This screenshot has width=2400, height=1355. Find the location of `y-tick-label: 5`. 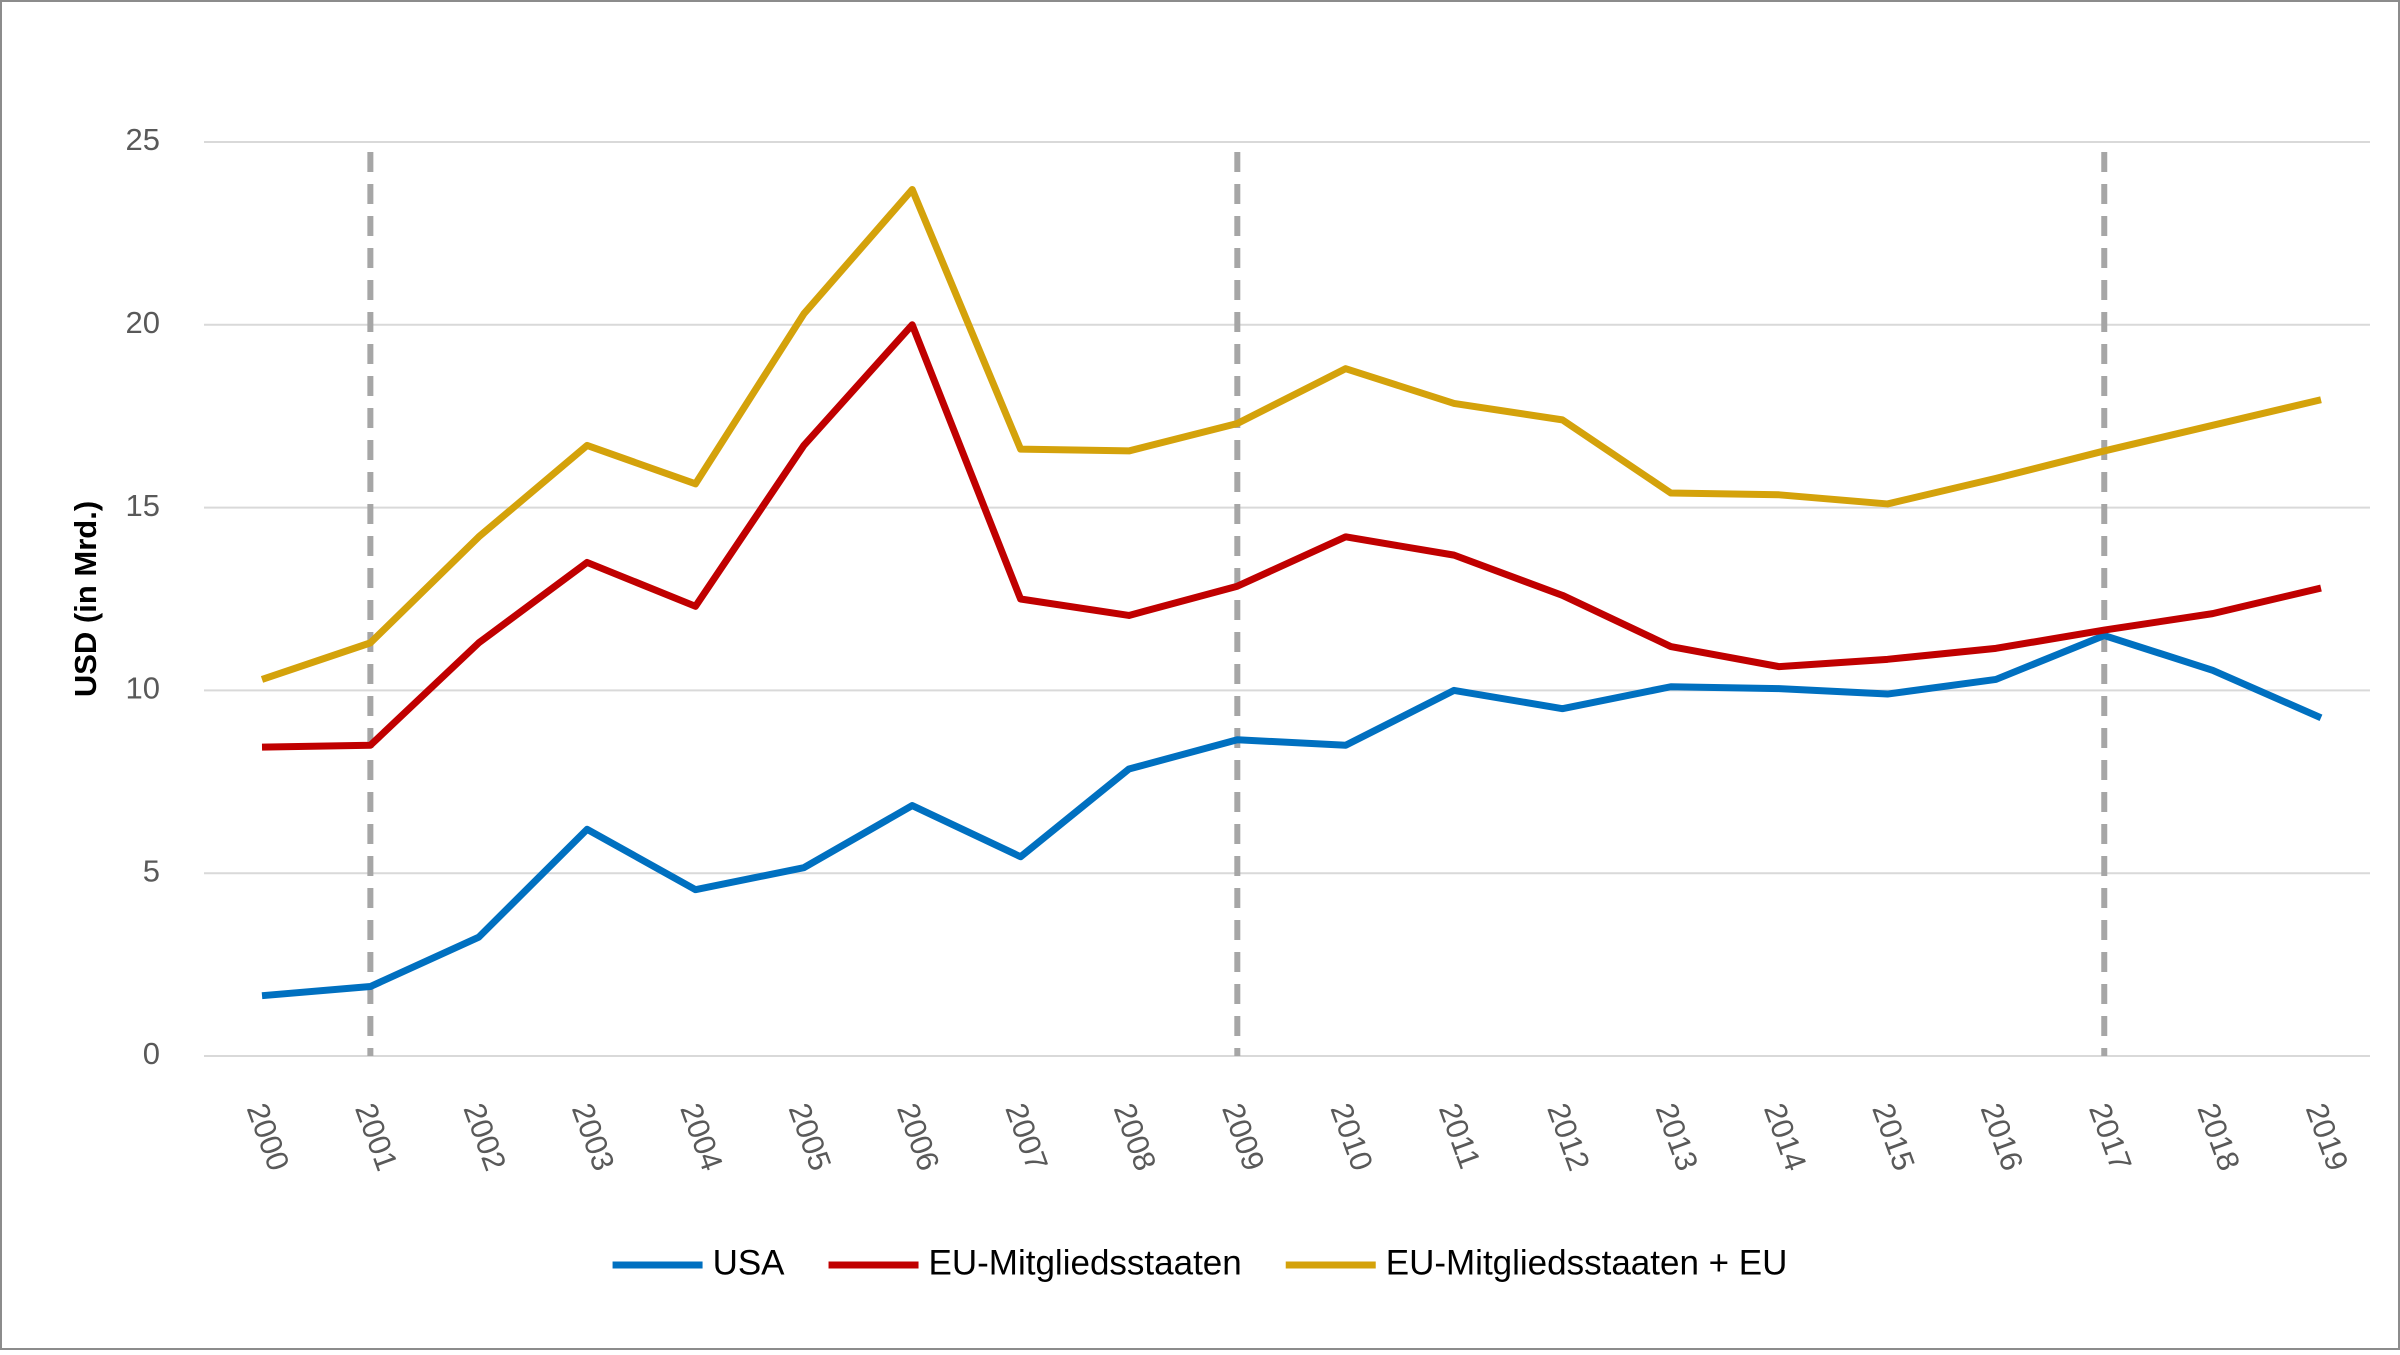

y-tick-label: 5 is located at coordinates (151, 870).